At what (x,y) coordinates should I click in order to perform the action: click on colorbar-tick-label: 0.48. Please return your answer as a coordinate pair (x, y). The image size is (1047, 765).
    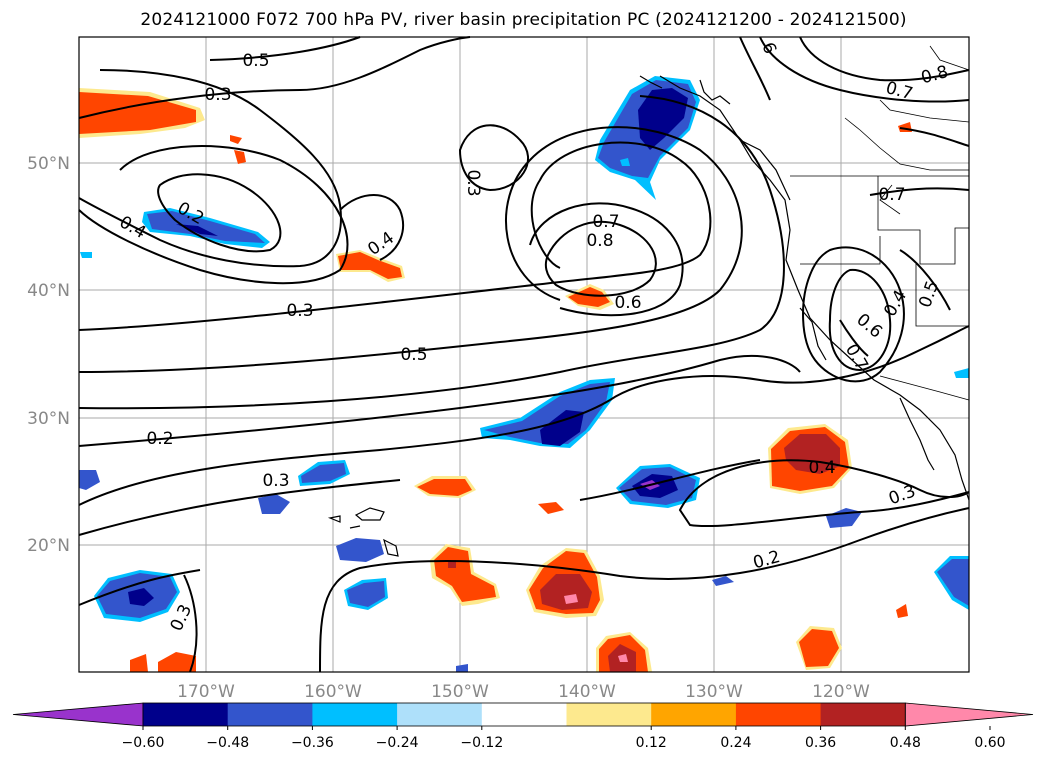
    Looking at the image, I should click on (905, 743).